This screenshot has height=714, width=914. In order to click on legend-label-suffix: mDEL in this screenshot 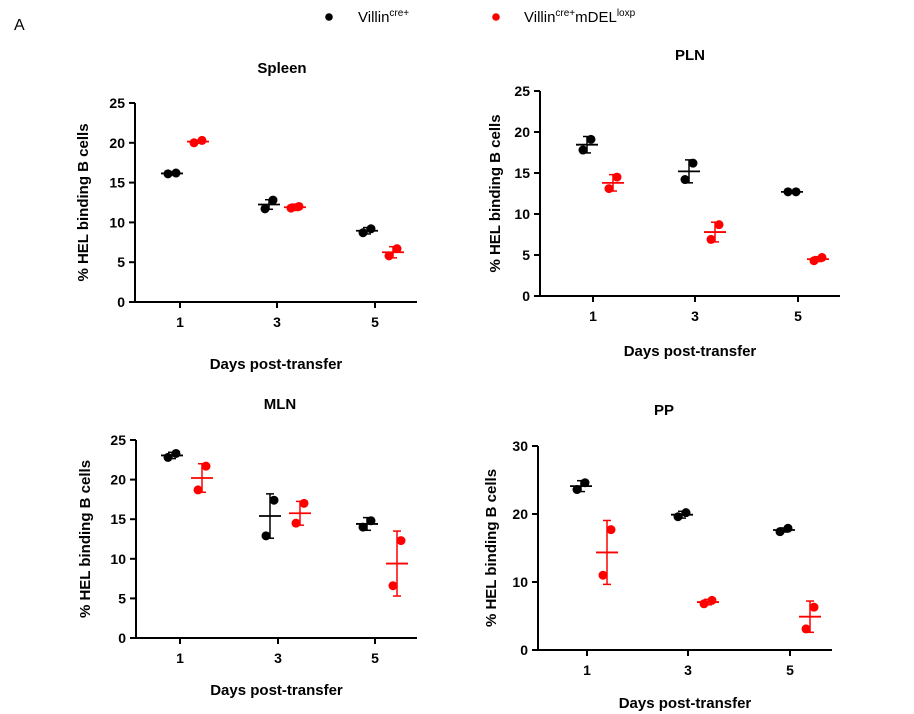, I will do `click(596, 17)`.